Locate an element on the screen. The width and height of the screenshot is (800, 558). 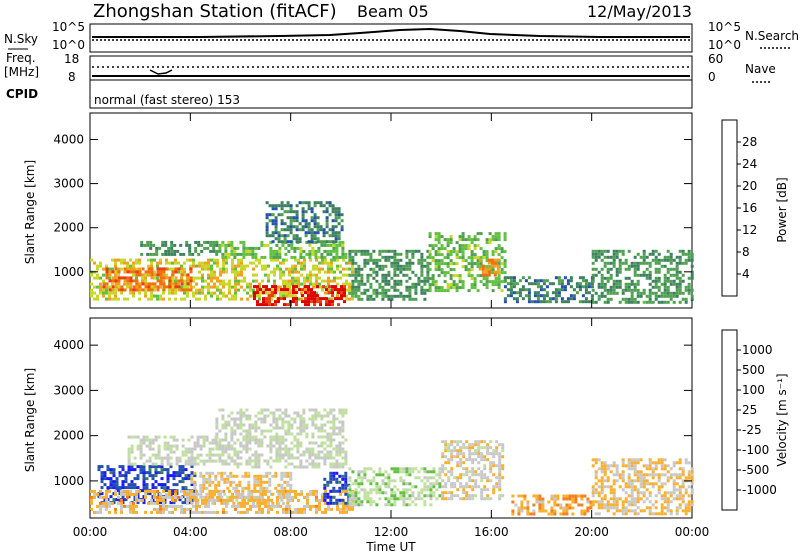
power-y-axis-label: Slant Range [km] is located at coordinates (30, 212).